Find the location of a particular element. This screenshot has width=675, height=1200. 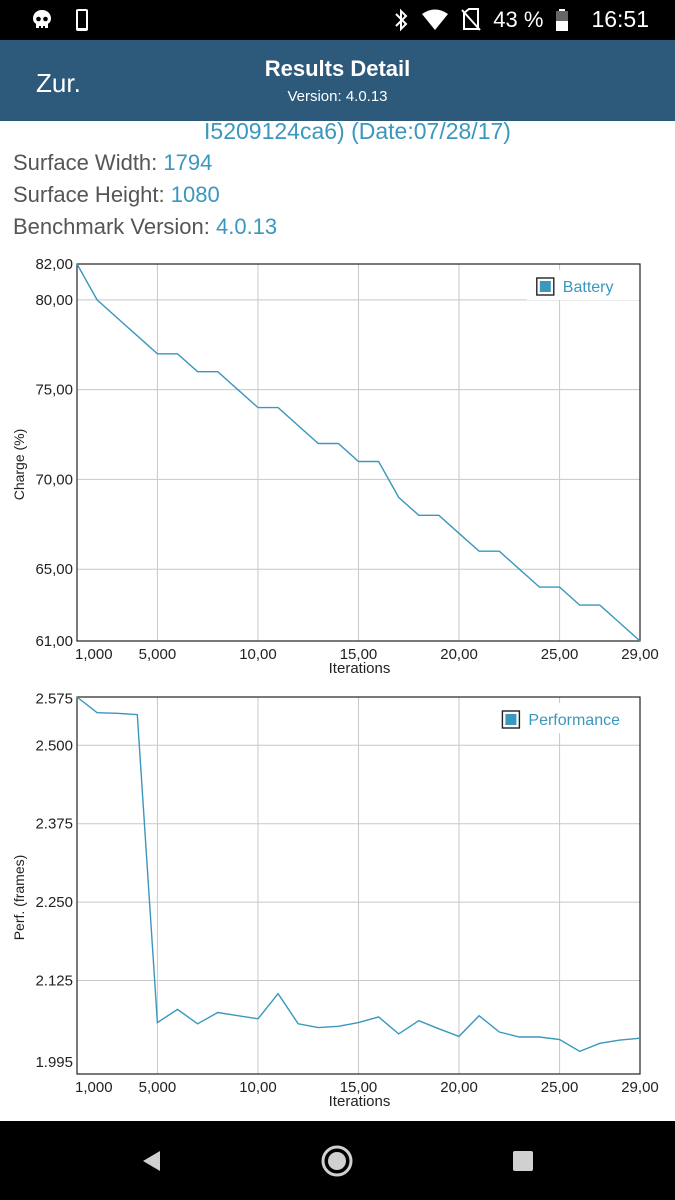

benchmark-version-row: Benchmark Version: 4.0.13 is located at coordinates (145, 227).